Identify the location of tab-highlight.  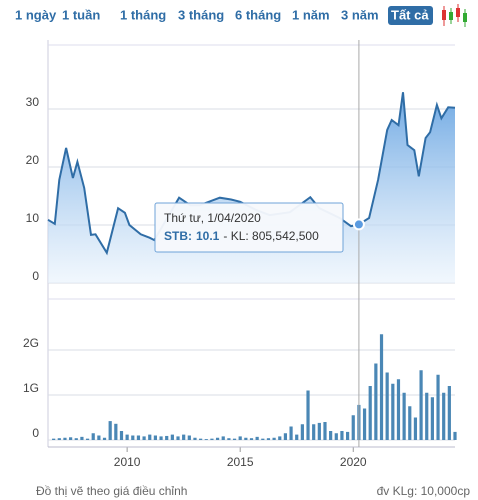
(410, 15).